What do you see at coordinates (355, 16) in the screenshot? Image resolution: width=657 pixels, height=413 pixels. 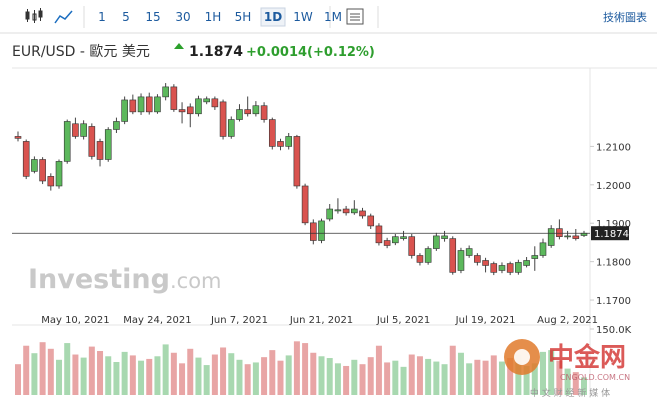 I see `settings-icon` at bounding box center [355, 16].